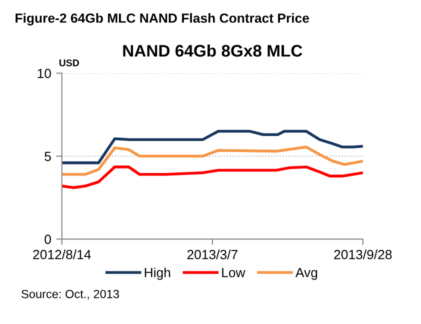  Describe the element at coordinates (62, 255) in the screenshot. I see `x-tick-label: 2012/8/14` at that location.